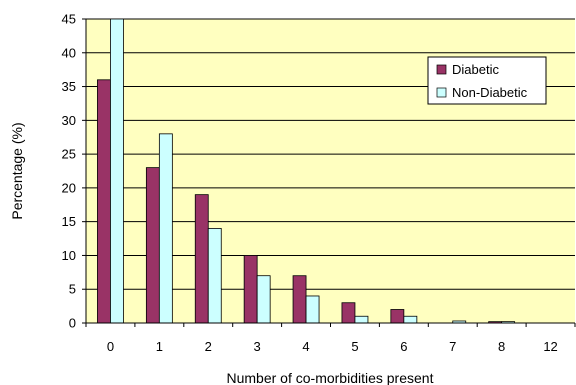 The width and height of the screenshot is (576, 385). What do you see at coordinates (69, 19) in the screenshot?
I see `y-tick-label: 45` at bounding box center [69, 19].